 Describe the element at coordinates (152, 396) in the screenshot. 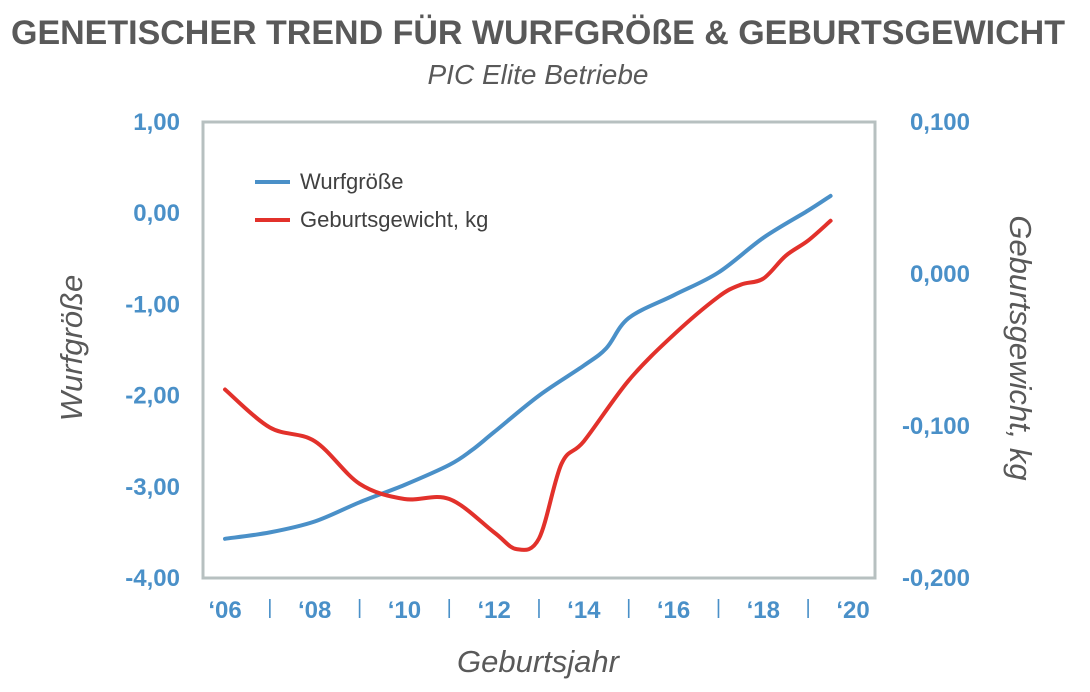

I see `y-tick-label: -2,00` at that location.